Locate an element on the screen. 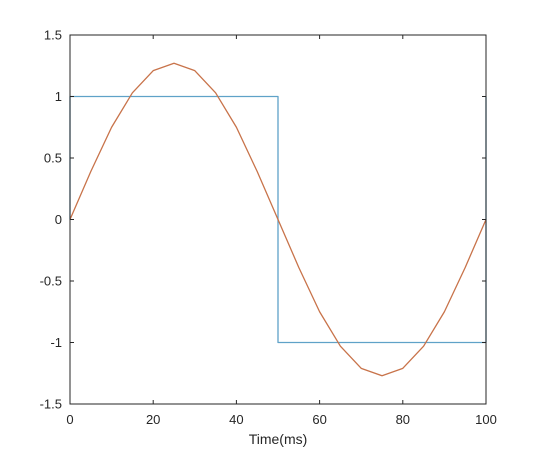 The image size is (537, 455). x-tick-label: 60 is located at coordinates (319, 419).